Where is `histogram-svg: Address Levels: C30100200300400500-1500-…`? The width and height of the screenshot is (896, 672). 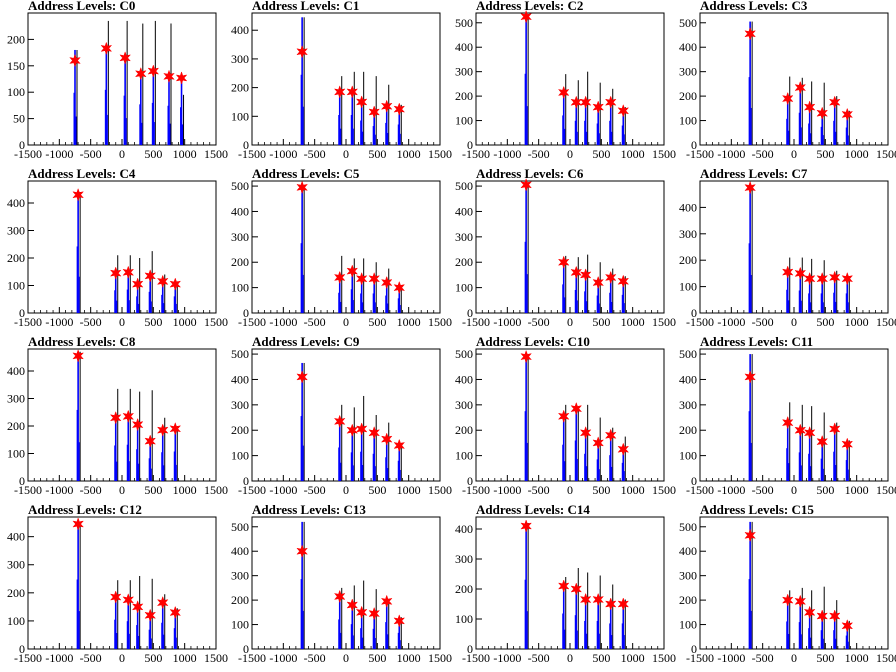
histogram-svg: Address Levels: C30100200300400500-1500-… is located at coordinates (787, 80).